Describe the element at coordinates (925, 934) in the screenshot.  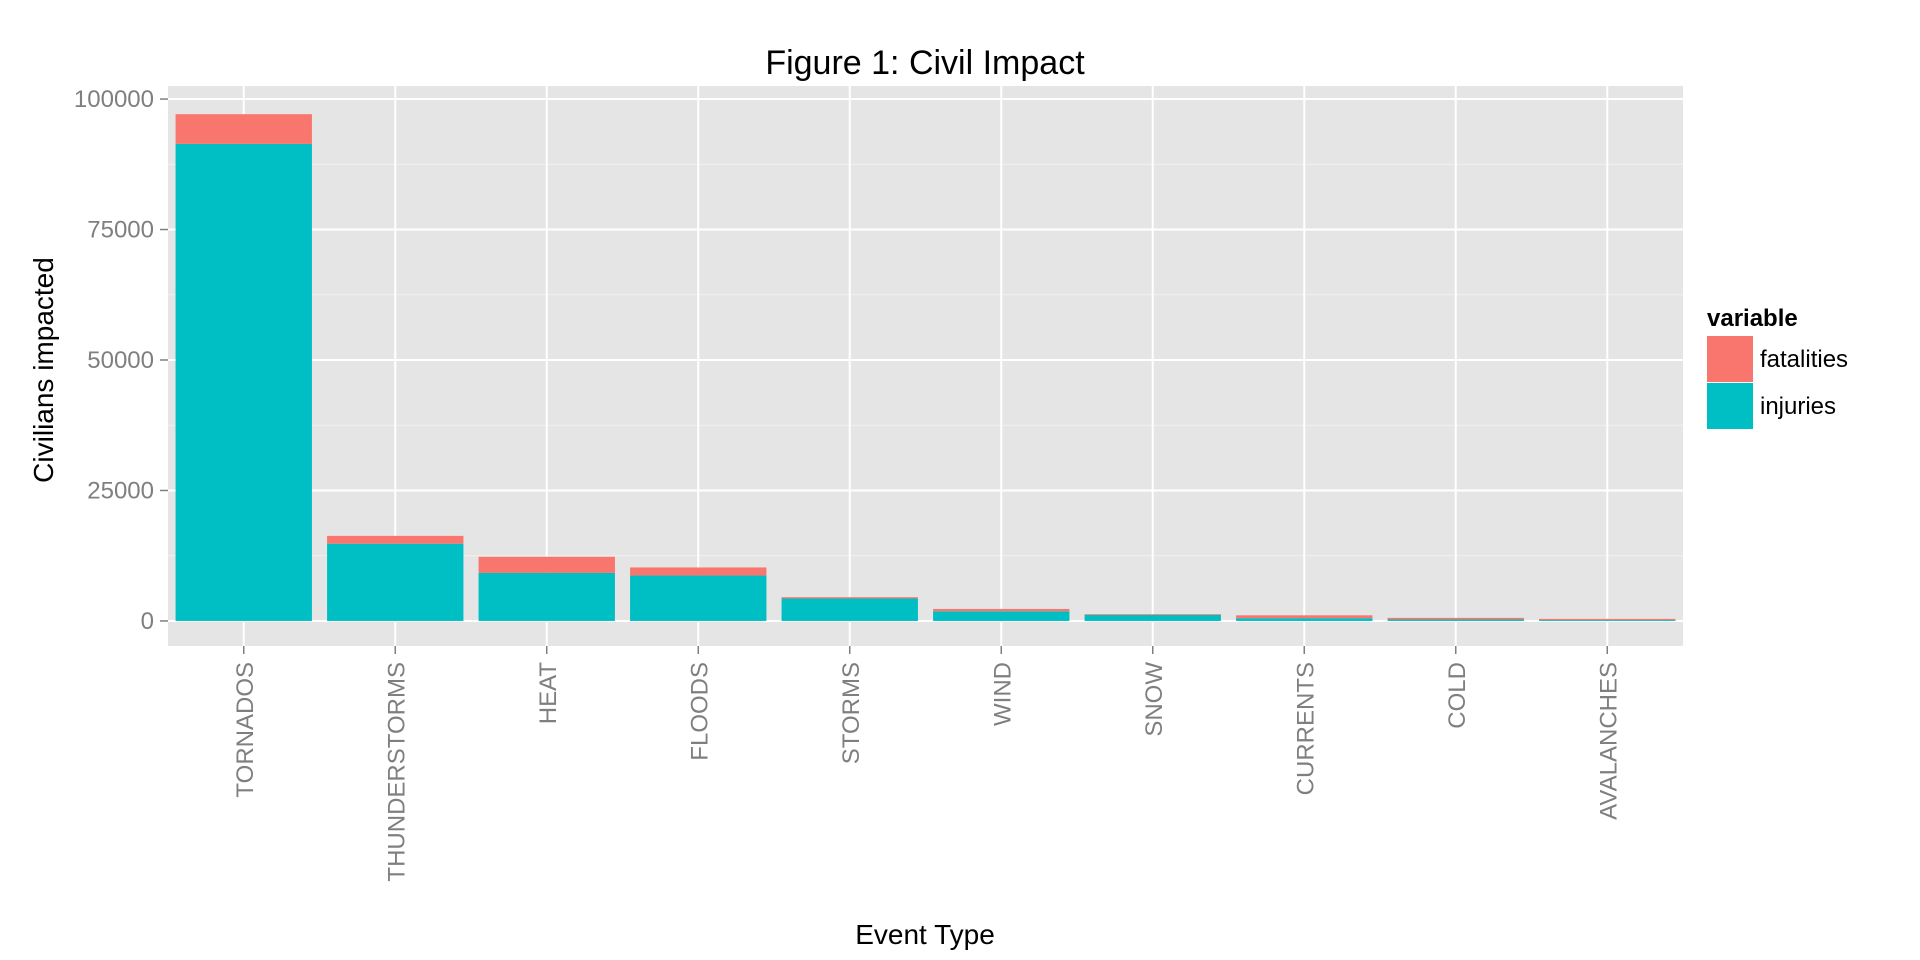
I see `x-axis-title: Event Type` at that location.